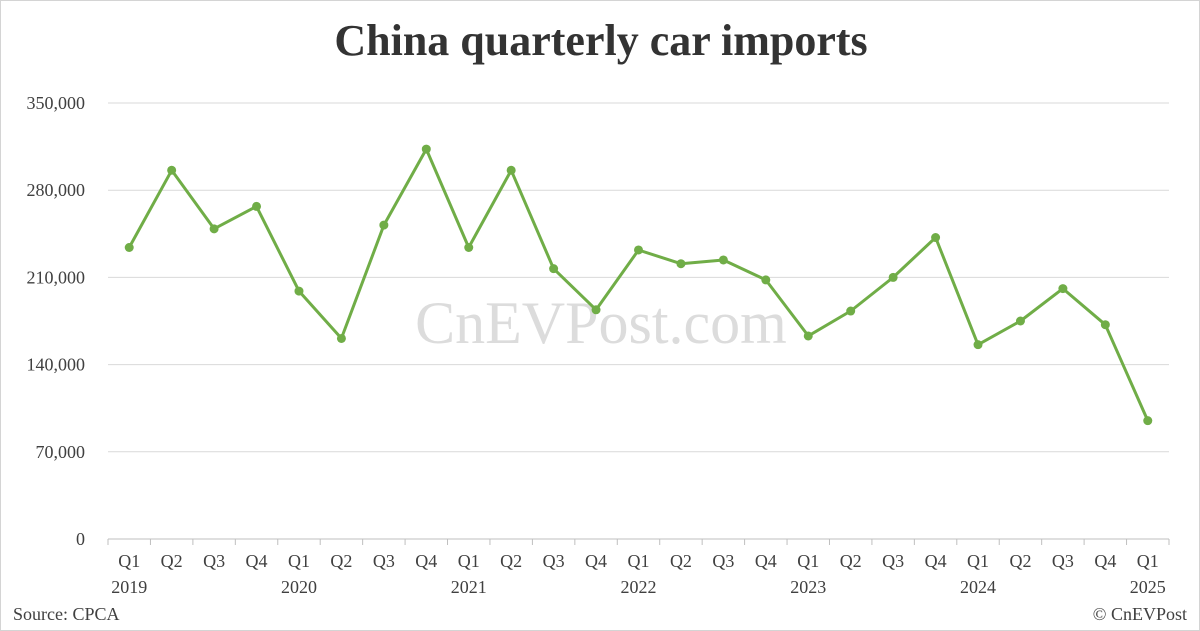 The image size is (1200, 631). Describe the element at coordinates (56, 277) in the screenshot. I see `y-tick-label: 210,000` at that location.